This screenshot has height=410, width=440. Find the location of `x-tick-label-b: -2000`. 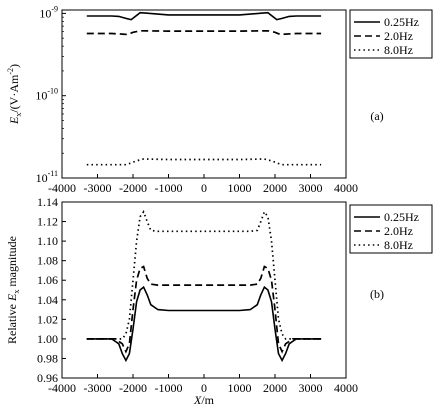

x-tick-label-b: -2000 is located at coordinates (133, 388).